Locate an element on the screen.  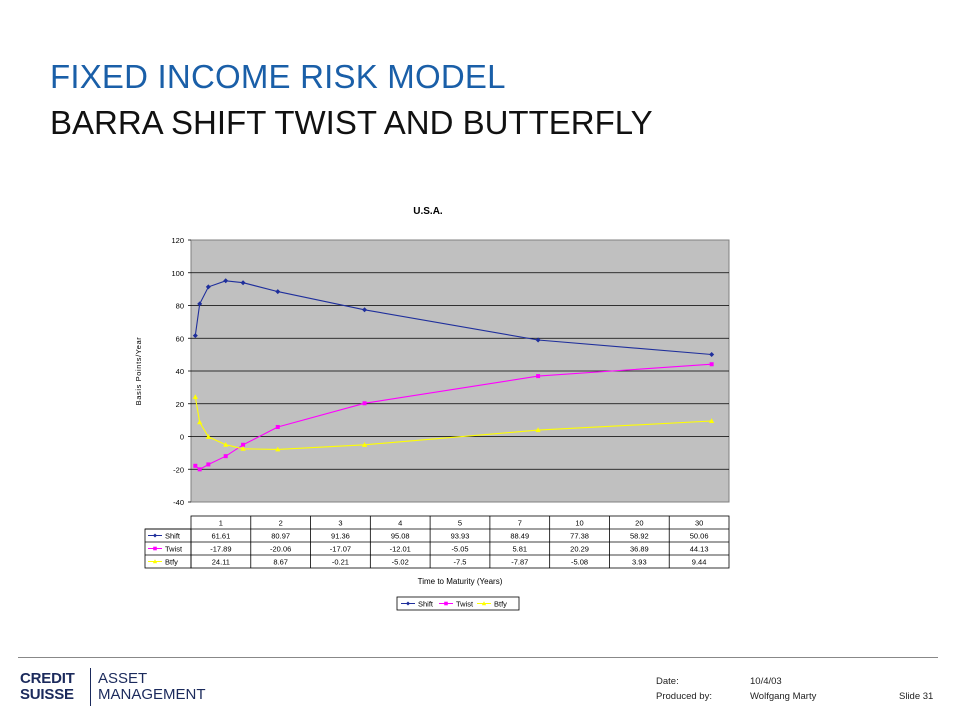
table-cell: 50.06 is located at coordinates (699, 536).